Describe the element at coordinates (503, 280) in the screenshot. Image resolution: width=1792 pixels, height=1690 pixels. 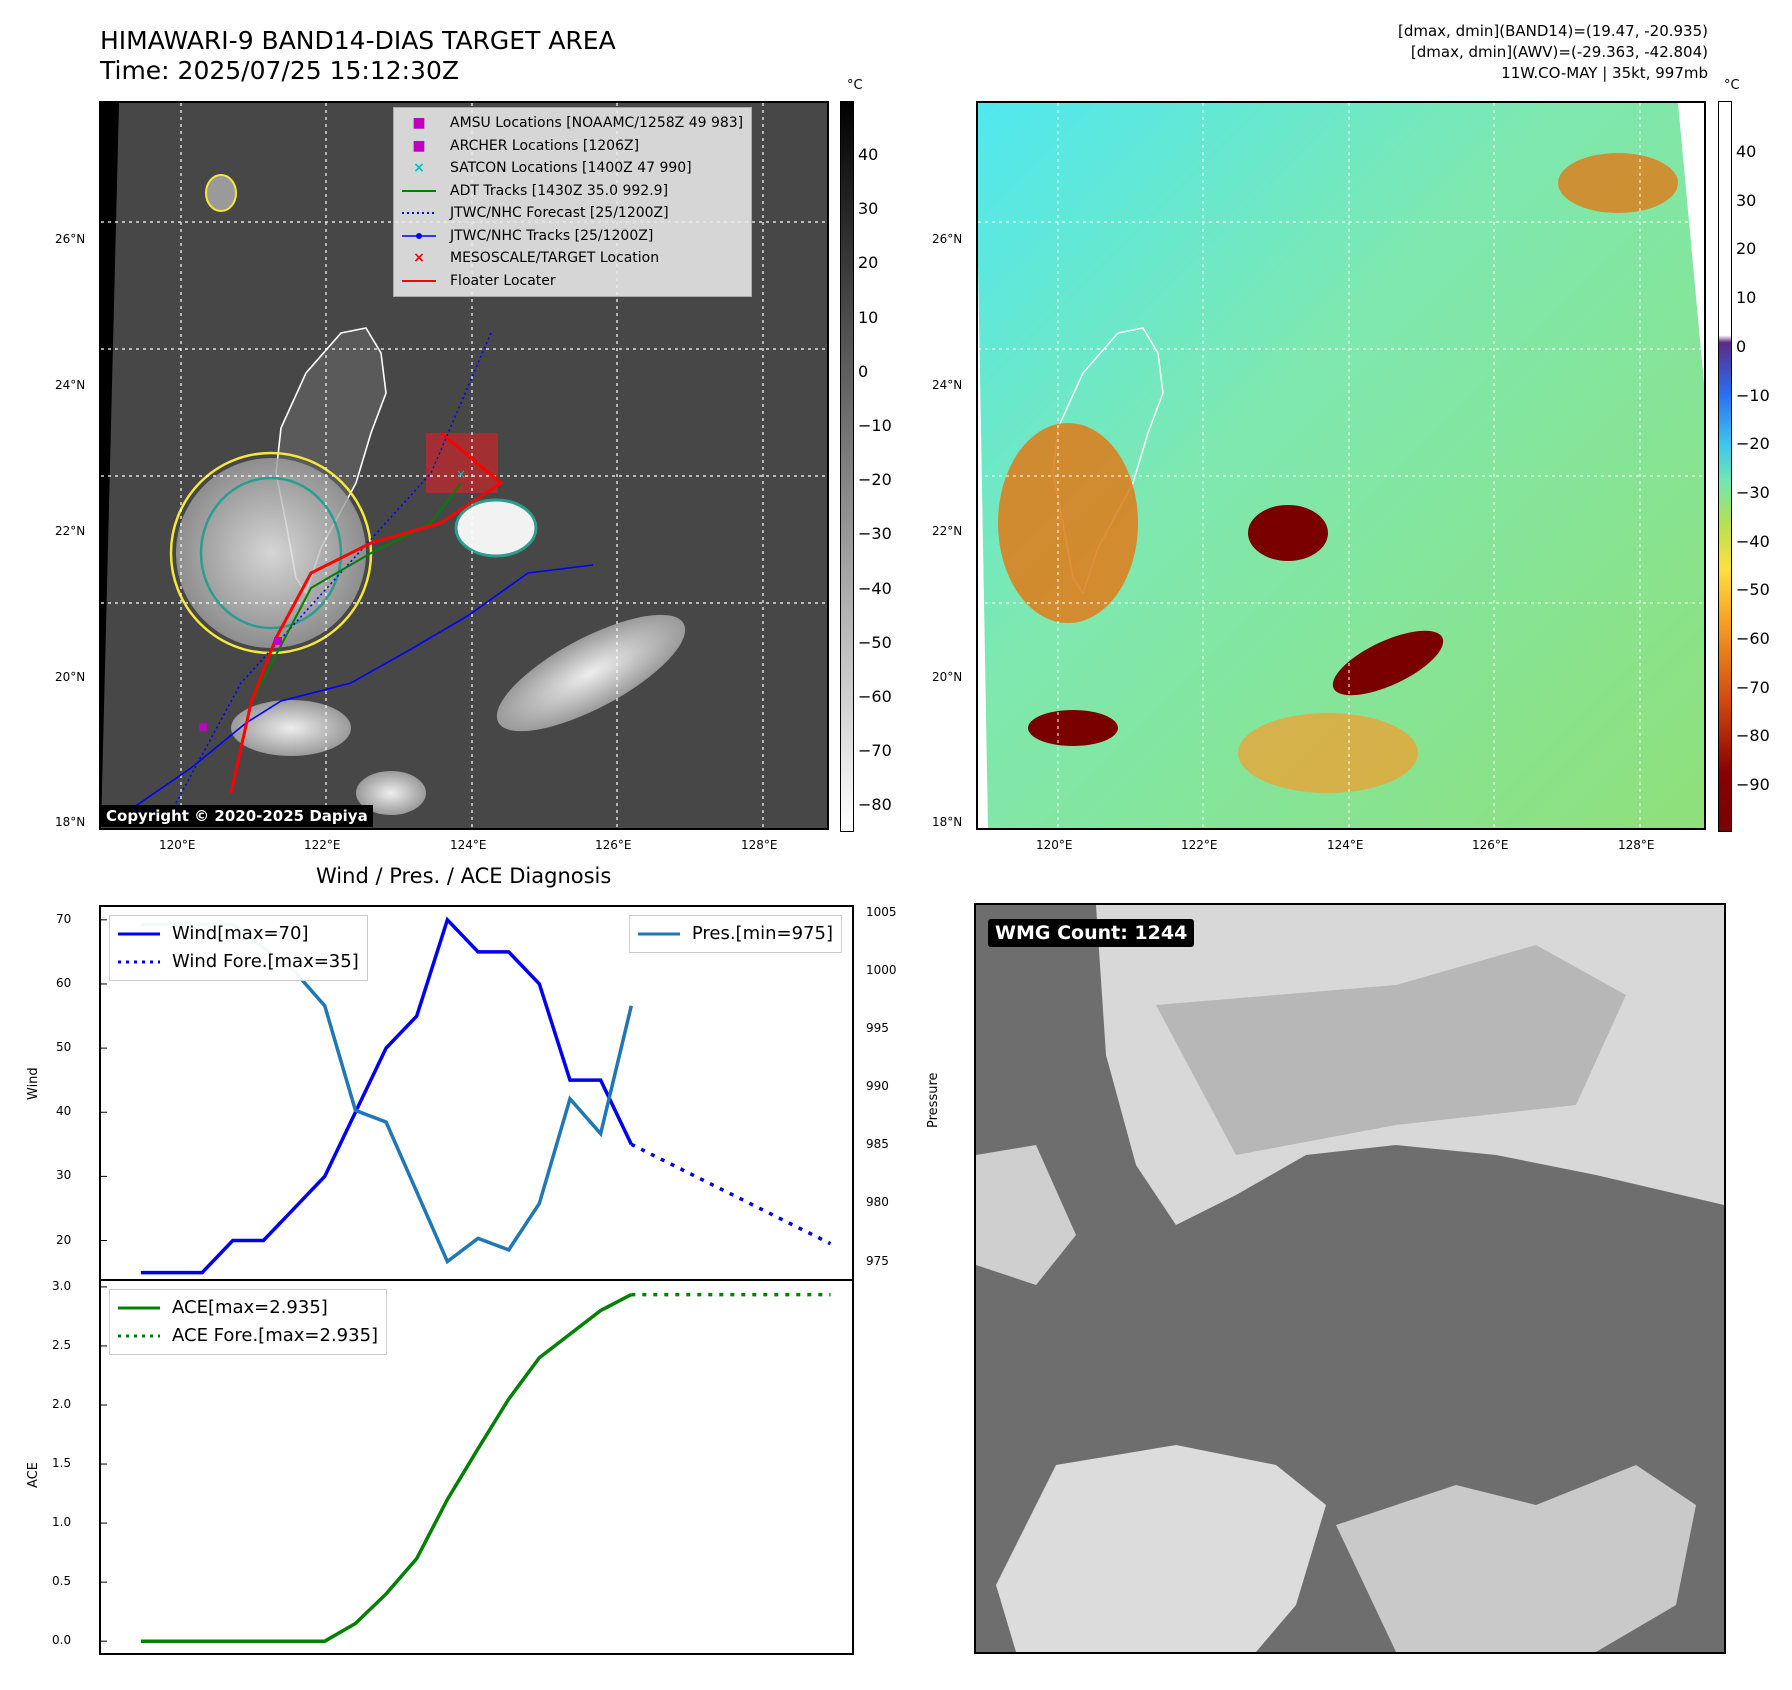
I see `legend-label-floater: Floater Locater` at that location.